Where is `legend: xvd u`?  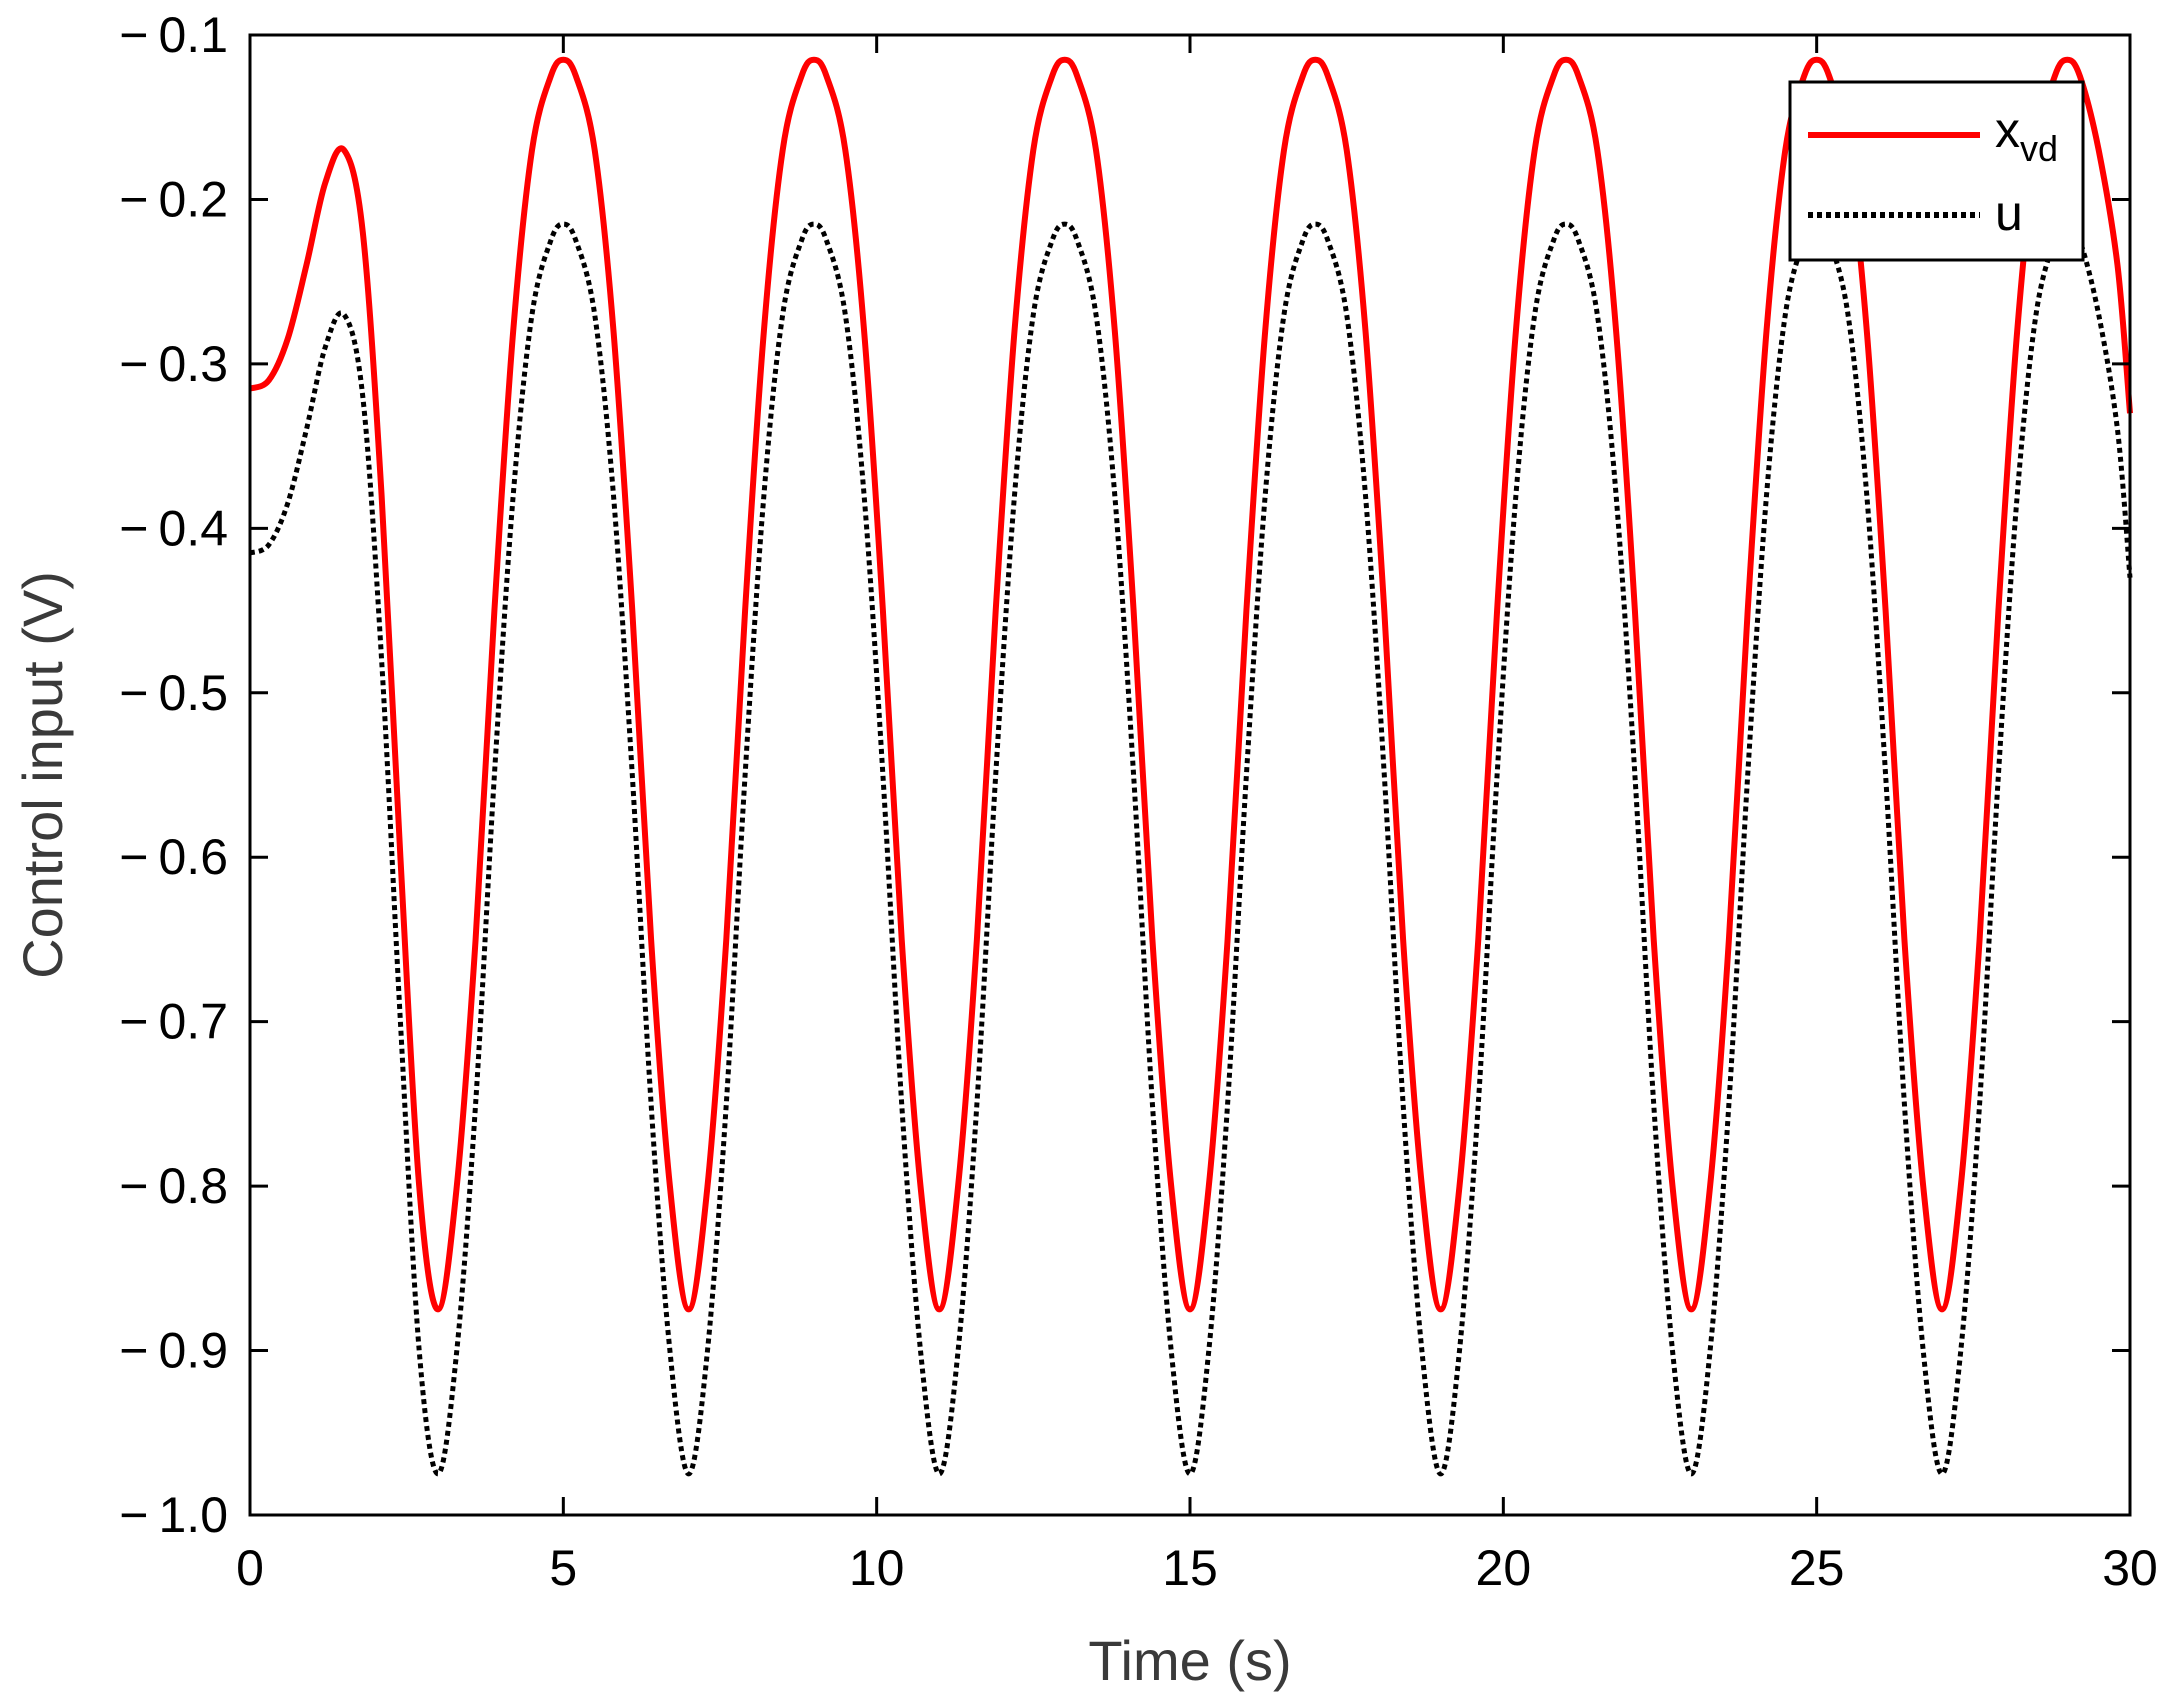
legend: xvd u is located at coordinates (1936, 171).